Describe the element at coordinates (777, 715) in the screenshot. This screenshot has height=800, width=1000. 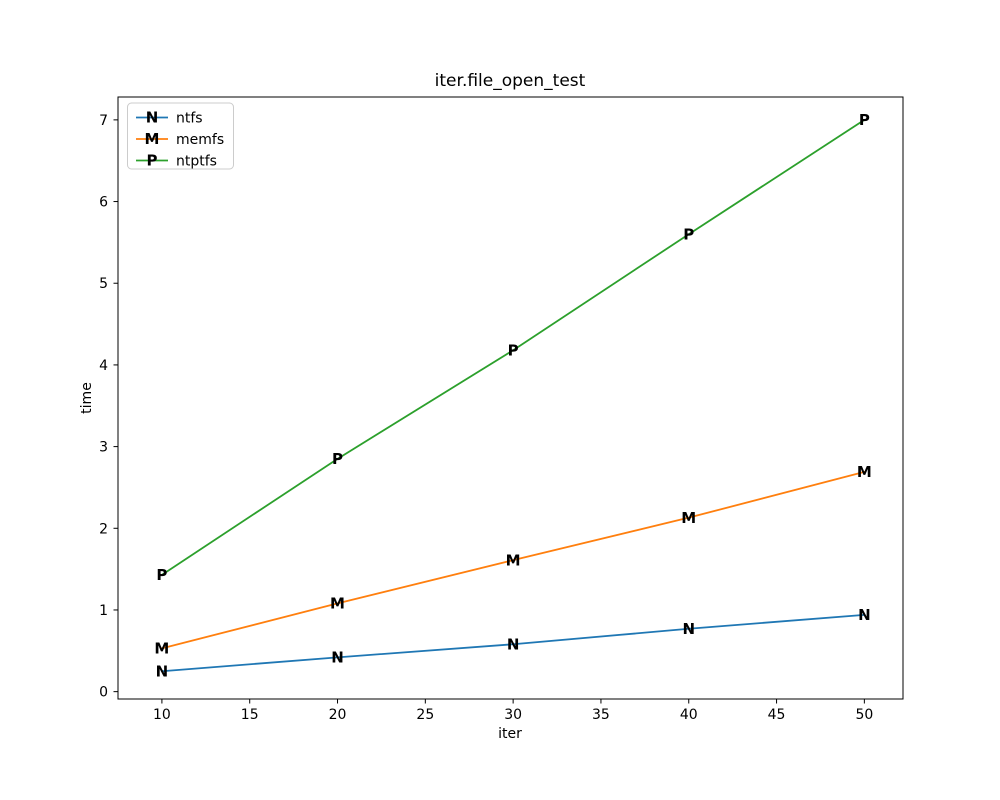
I see `x-tick-label: 45` at that location.